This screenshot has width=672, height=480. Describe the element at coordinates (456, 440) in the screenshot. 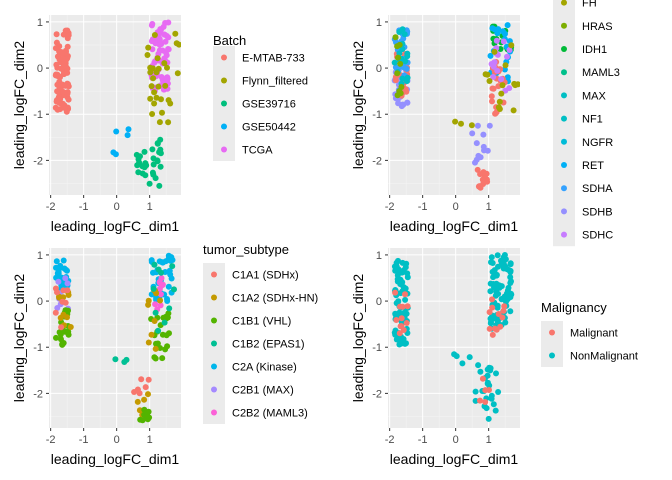

I see `x-tick-label: 0` at that location.